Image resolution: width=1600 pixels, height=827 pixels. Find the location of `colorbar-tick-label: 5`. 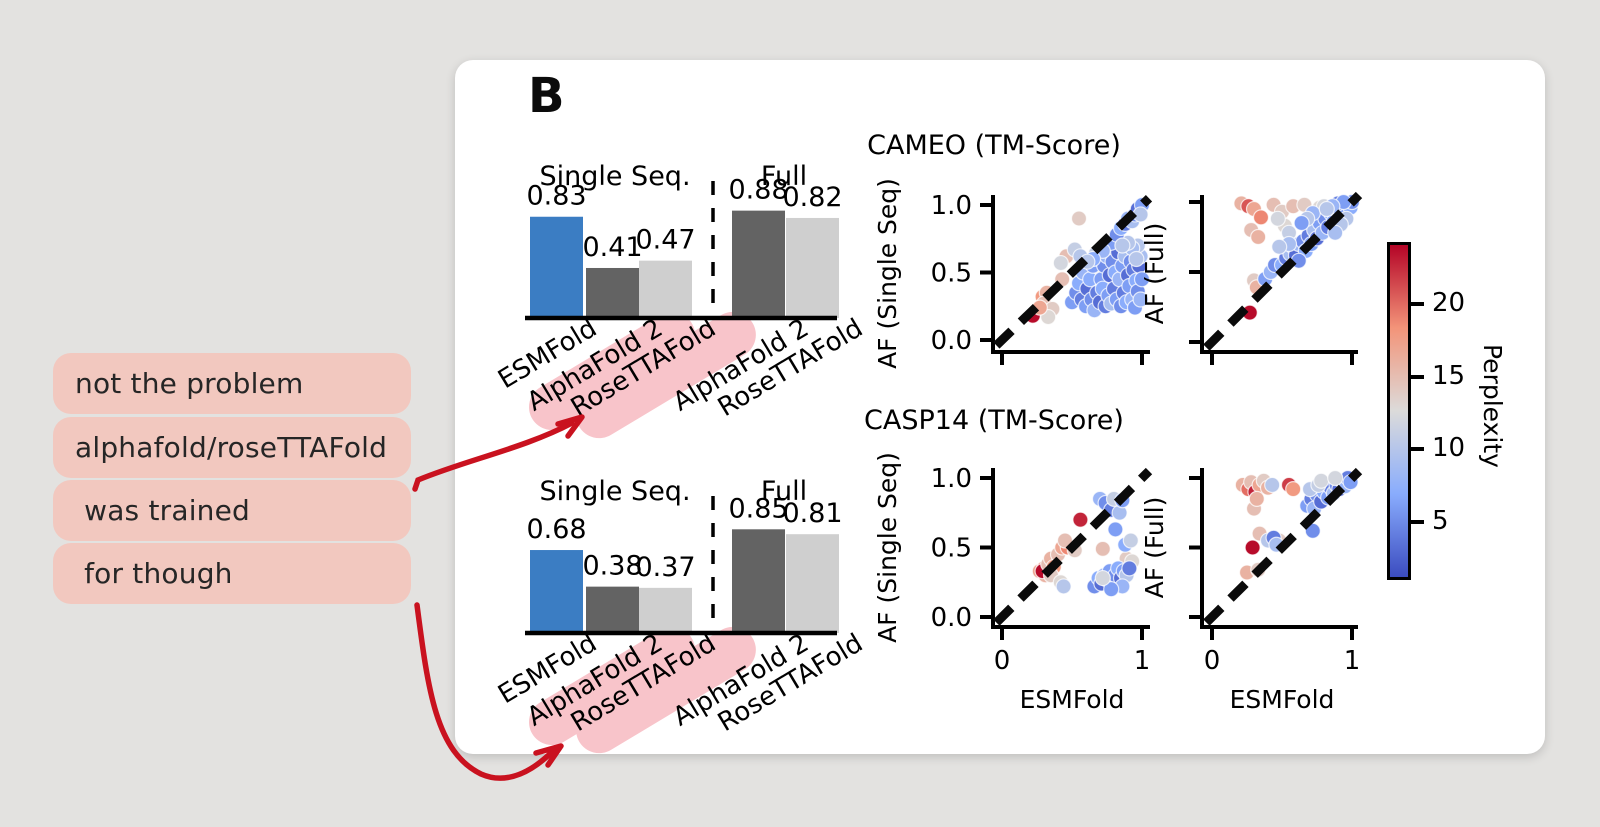

colorbar-tick-label: 5 is located at coordinates (1440, 520).